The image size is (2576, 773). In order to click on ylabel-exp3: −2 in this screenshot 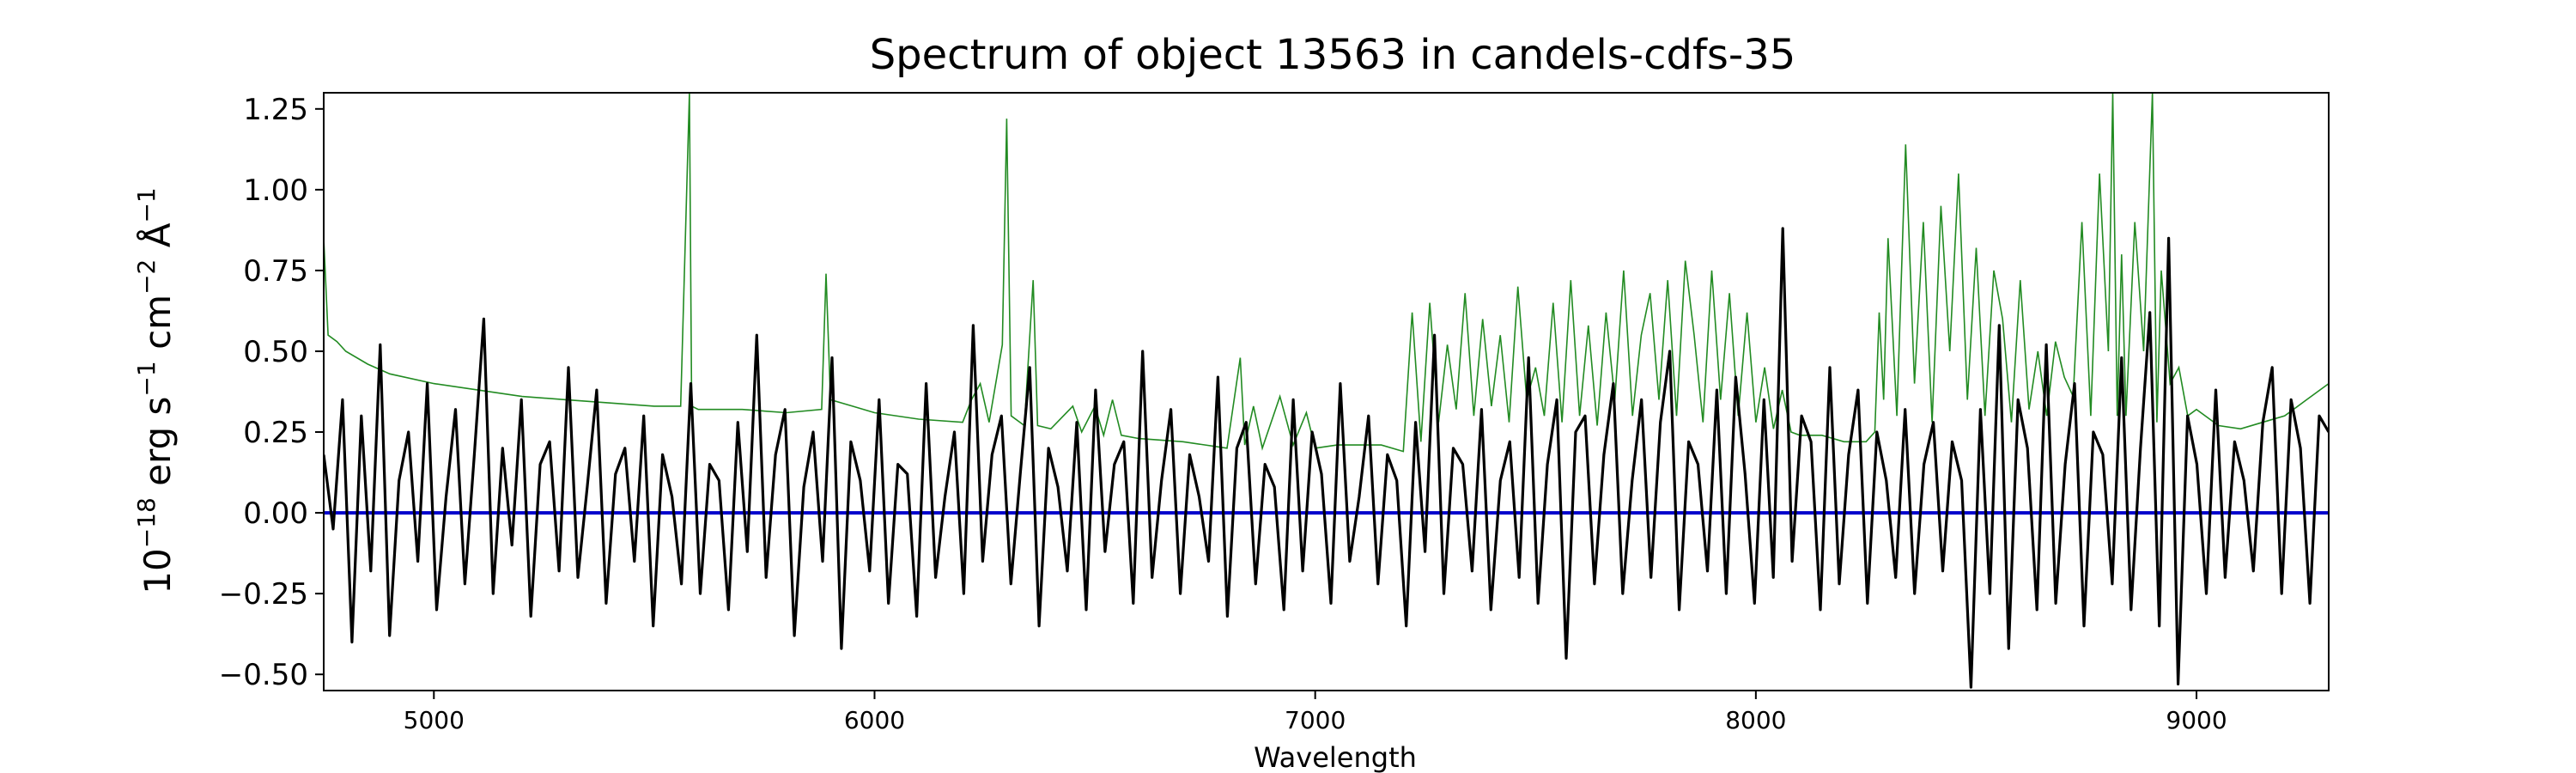, I will do `click(146, 277)`.